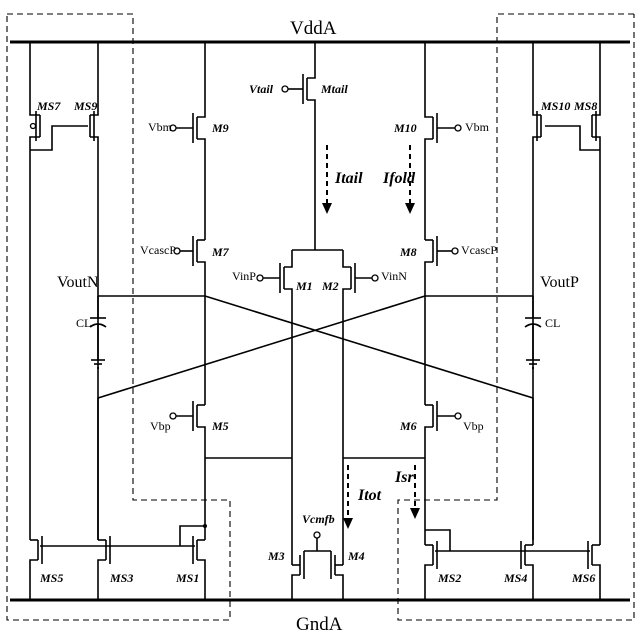 The image size is (640, 640). I want to click on transistor-ms3: MS3, so click(115, 568).